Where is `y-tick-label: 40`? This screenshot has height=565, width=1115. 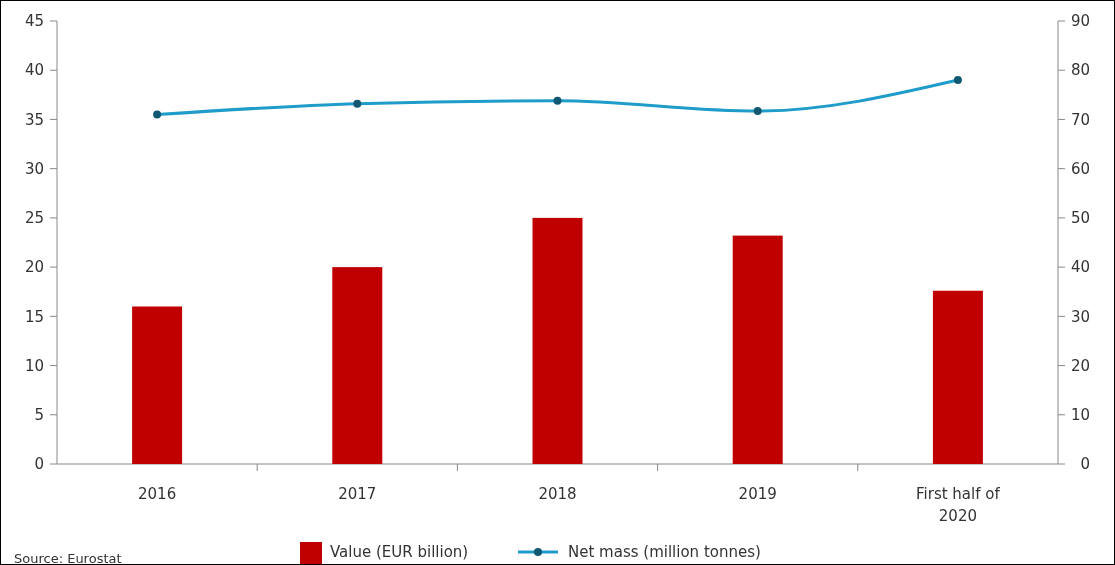 y-tick-label: 40 is located at coordinates (34, 70).